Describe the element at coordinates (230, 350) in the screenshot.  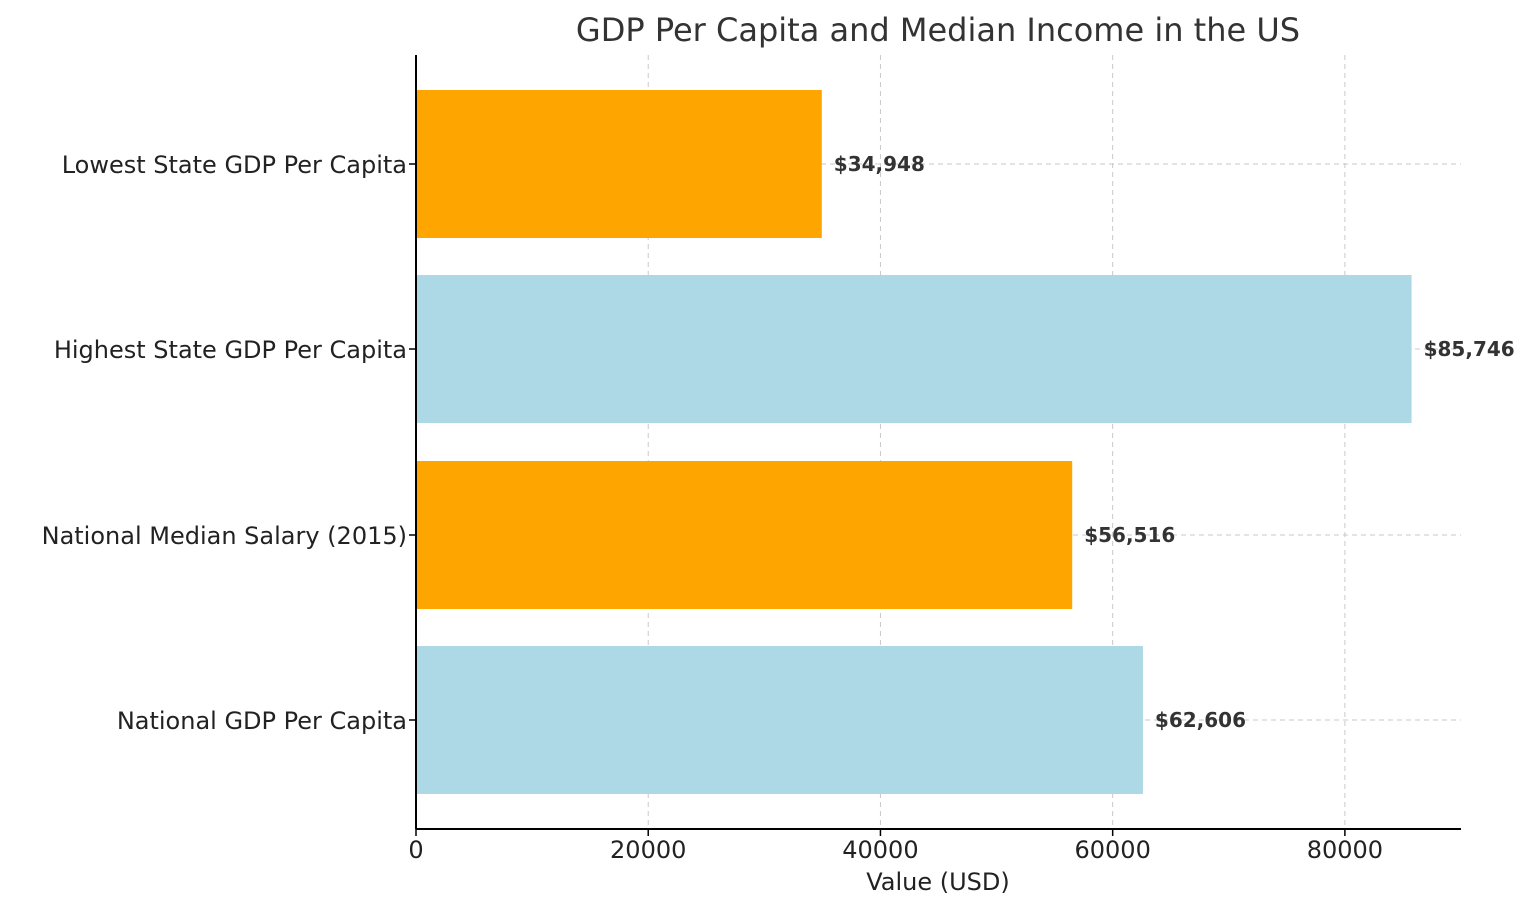
I see `y-tick-label: Highest State GDP Per Capita` at that location.